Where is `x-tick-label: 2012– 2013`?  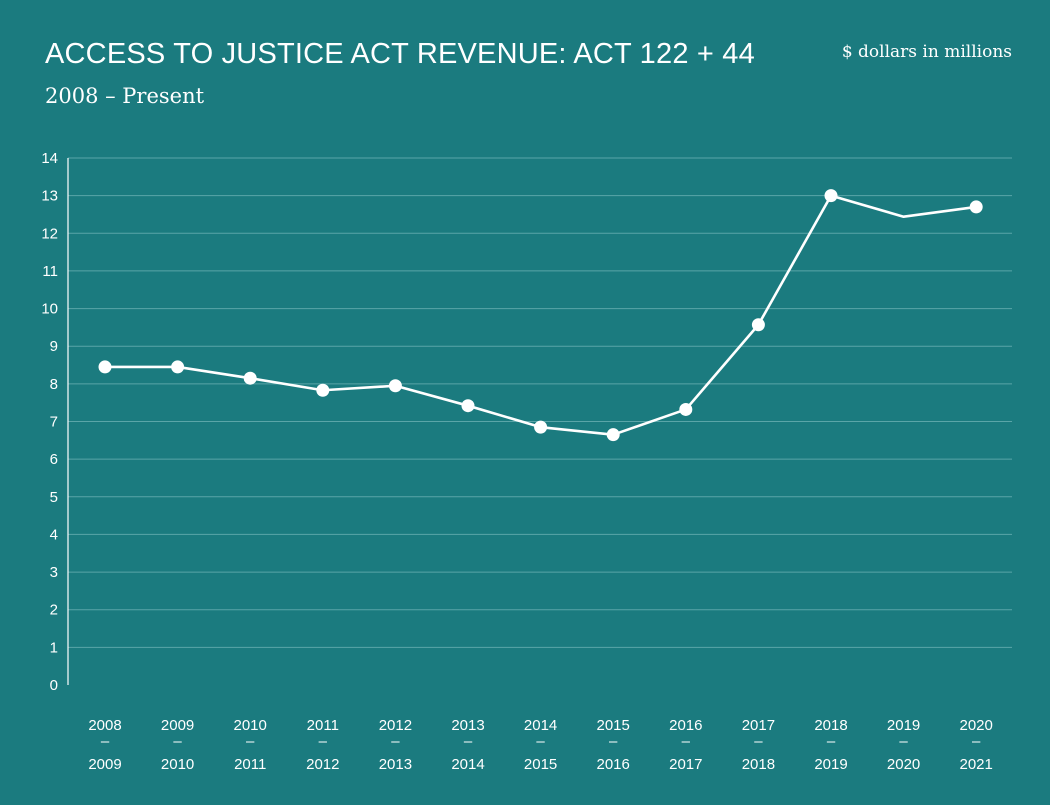 x-tick-label: 2012– 2013 is located at coordinates (395, 745).